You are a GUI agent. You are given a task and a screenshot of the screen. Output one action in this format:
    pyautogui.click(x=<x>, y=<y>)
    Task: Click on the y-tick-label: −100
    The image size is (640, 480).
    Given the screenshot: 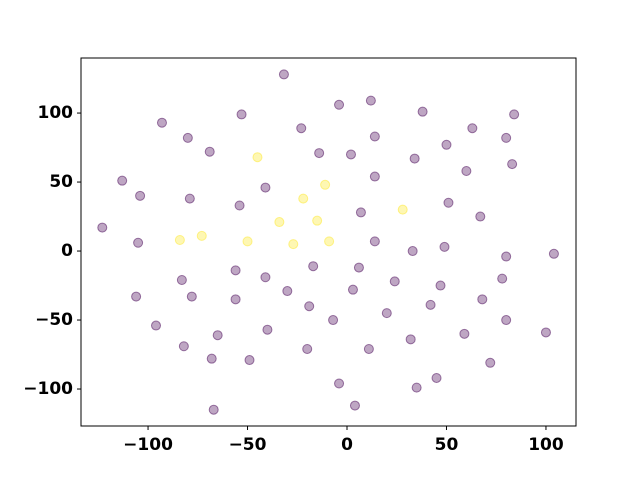 What is the action you would take?
    pyautogui.click(x=48, y=389)
    